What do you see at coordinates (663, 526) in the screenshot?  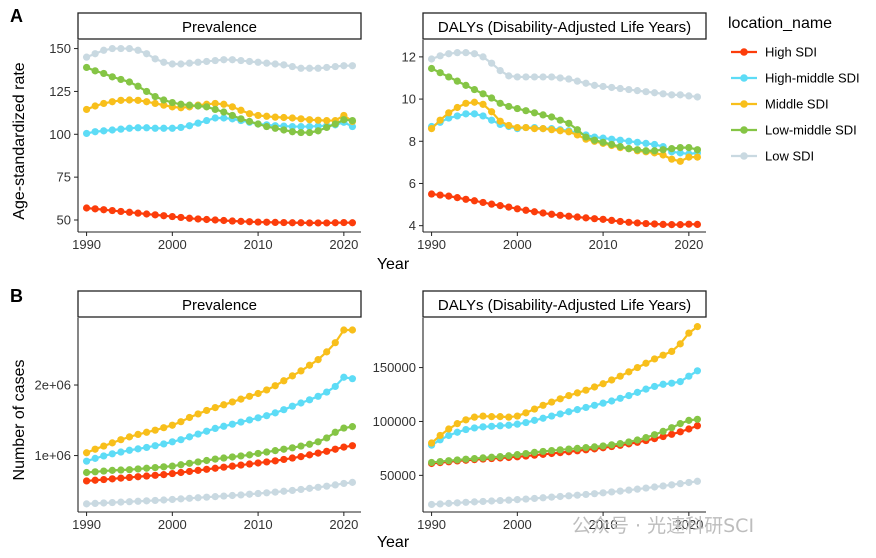 I see `watermark: 公众号 · 光速科研SCI` at bounding box center [663, 526].